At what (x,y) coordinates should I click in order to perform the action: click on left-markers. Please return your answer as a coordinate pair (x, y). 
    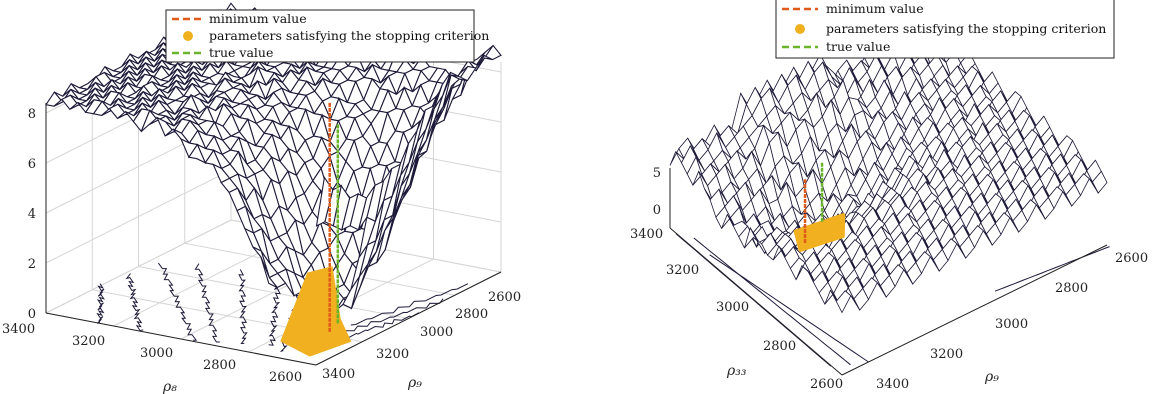
    Looking at the image, I should click on (316, 229).